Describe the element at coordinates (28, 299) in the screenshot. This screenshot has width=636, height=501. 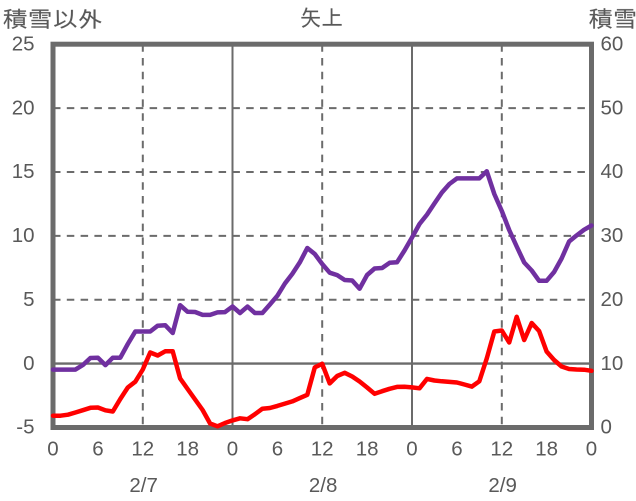
I see `svg-text: 5` at that location.